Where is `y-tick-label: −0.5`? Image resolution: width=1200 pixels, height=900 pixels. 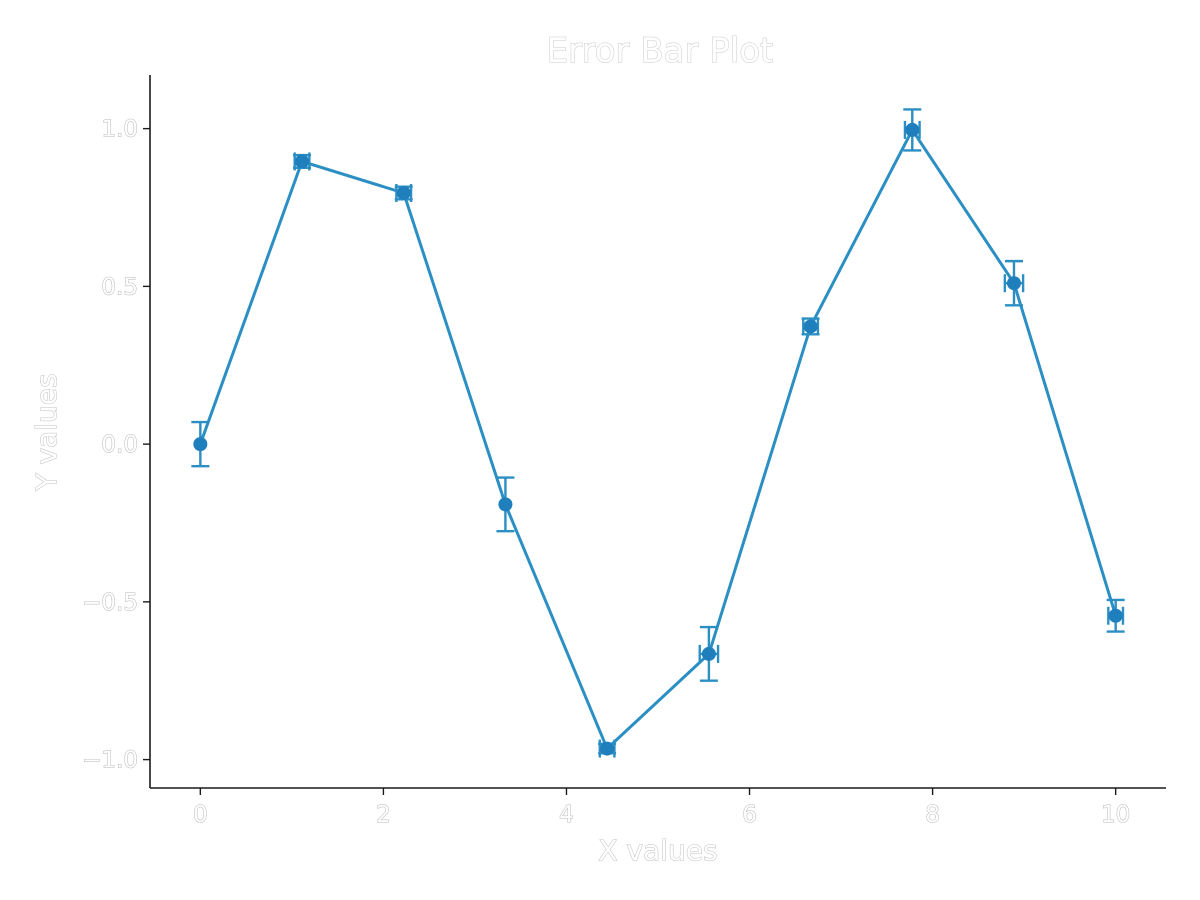 y-tick-label: −0.5 is located at coordinates (110, 603).